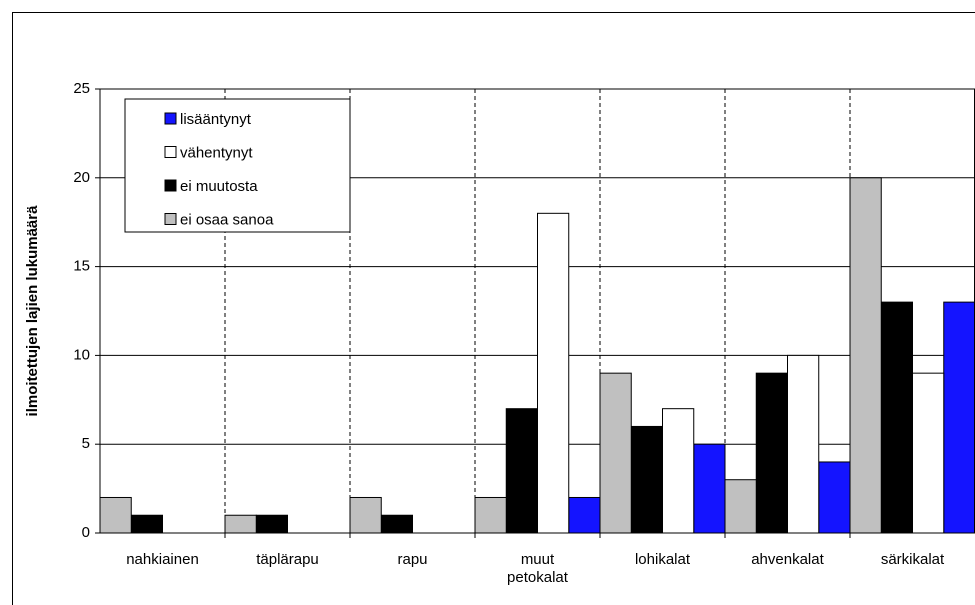 The image size is (975, 605). What do you see at coordinates (86, 443) in the screenshot?
I see `y-tick-label: 5` at bounding box center [86, 443].